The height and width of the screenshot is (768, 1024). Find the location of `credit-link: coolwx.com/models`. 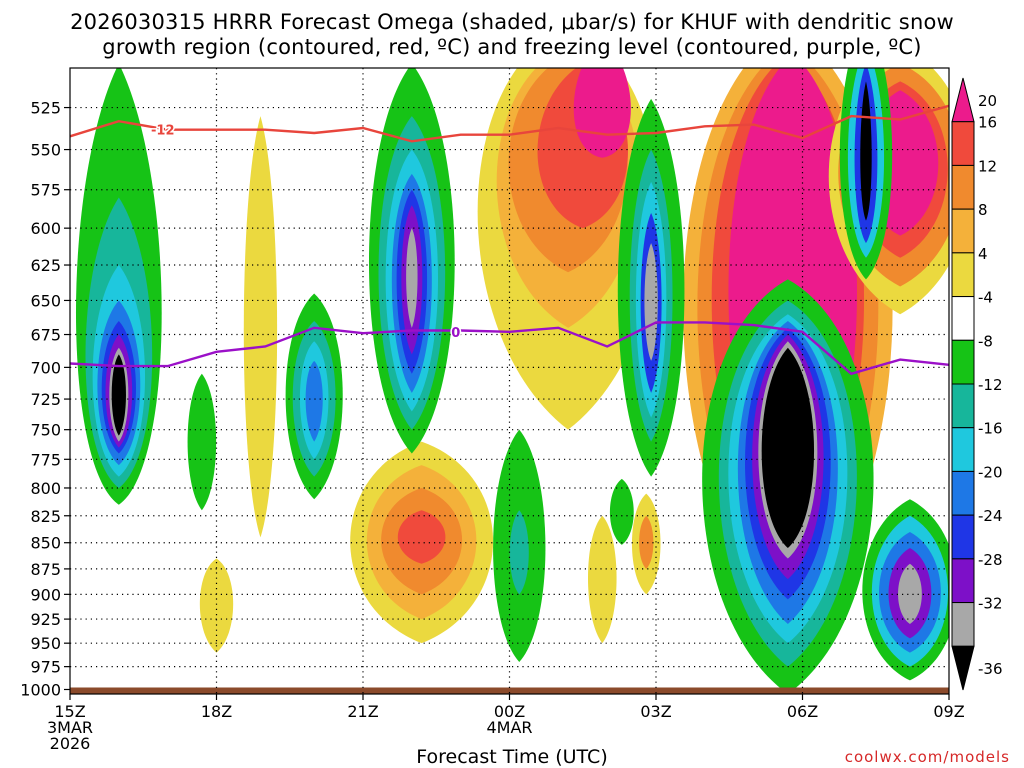

credit-link: coolwx.com/models is located at coordinates (927, 757).